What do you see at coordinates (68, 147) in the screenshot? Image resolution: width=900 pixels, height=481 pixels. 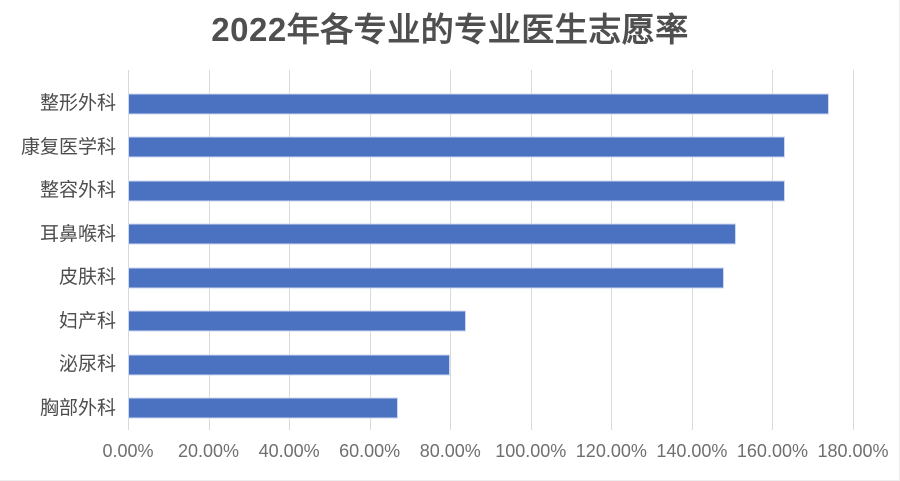 I see `category-label: 康复医学科` at bounding box center [68, 147].